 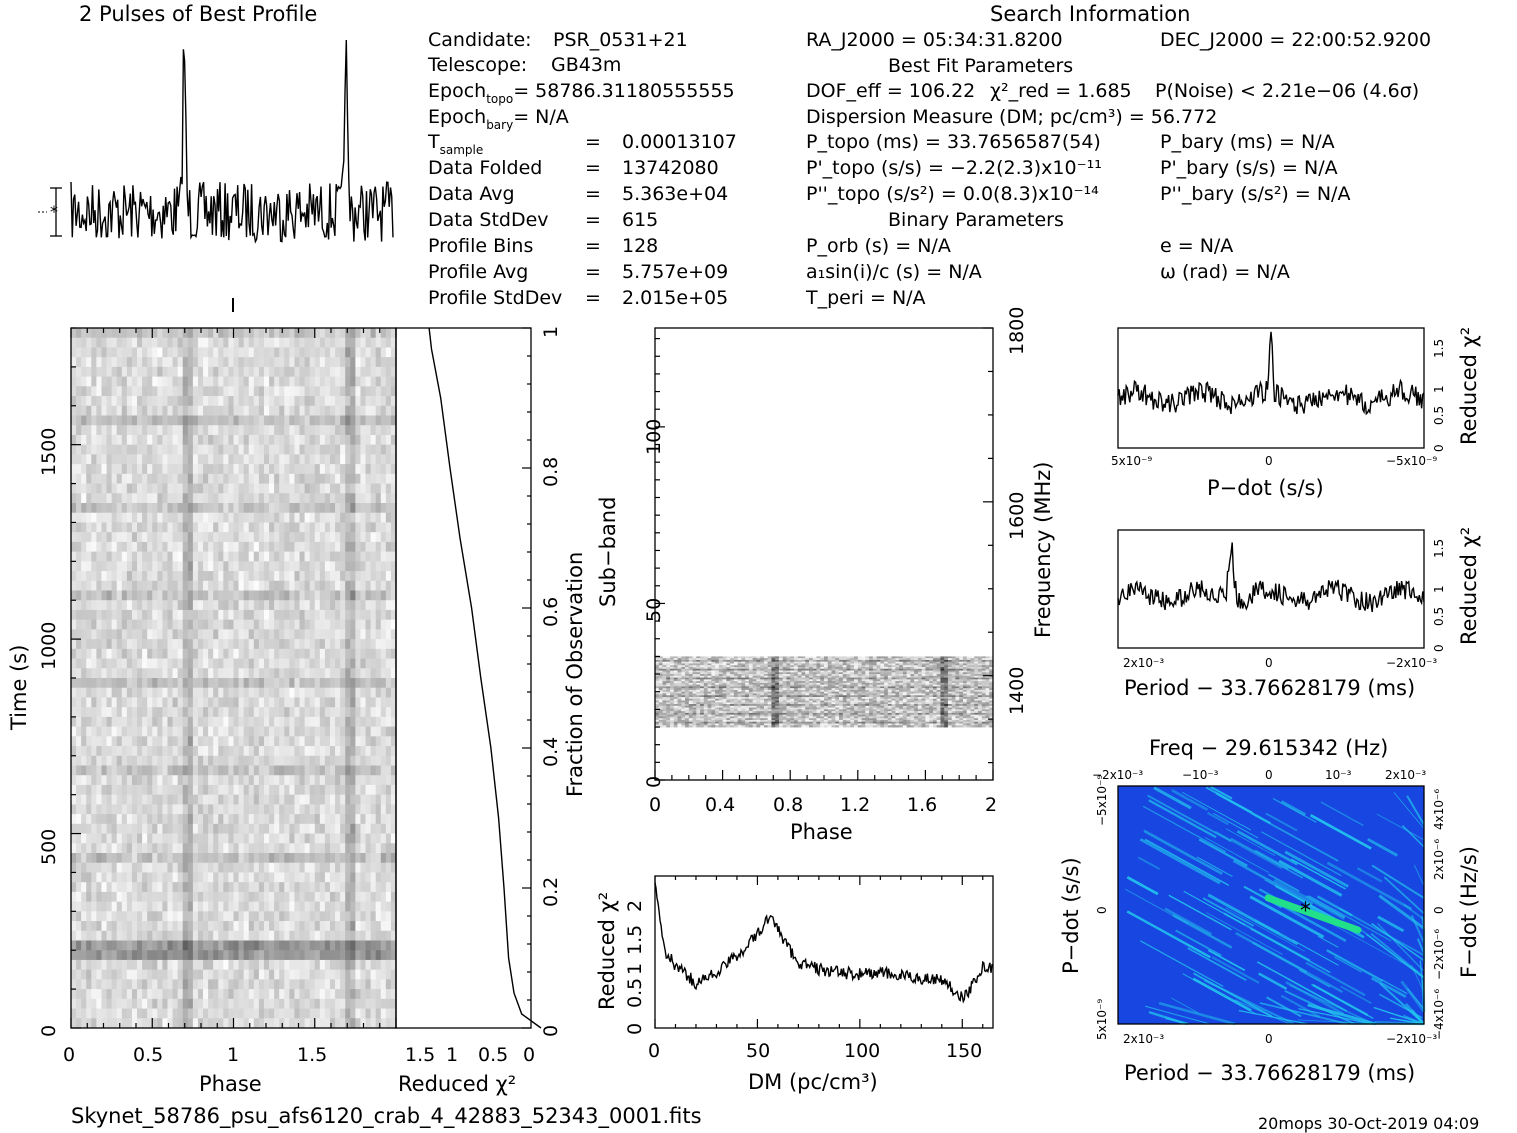 I want to click on pd-ylabel: Reduced χ², so click(x=1469, y=386).